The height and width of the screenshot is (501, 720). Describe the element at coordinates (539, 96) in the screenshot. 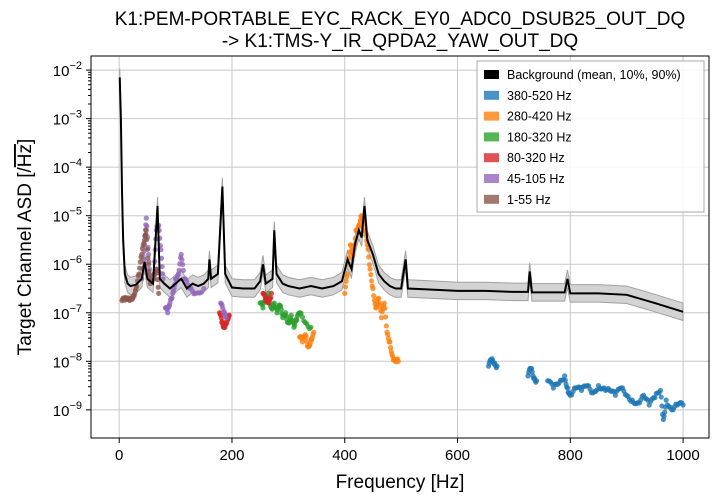

I see `legend-label: 380-520 Hz` at that location.